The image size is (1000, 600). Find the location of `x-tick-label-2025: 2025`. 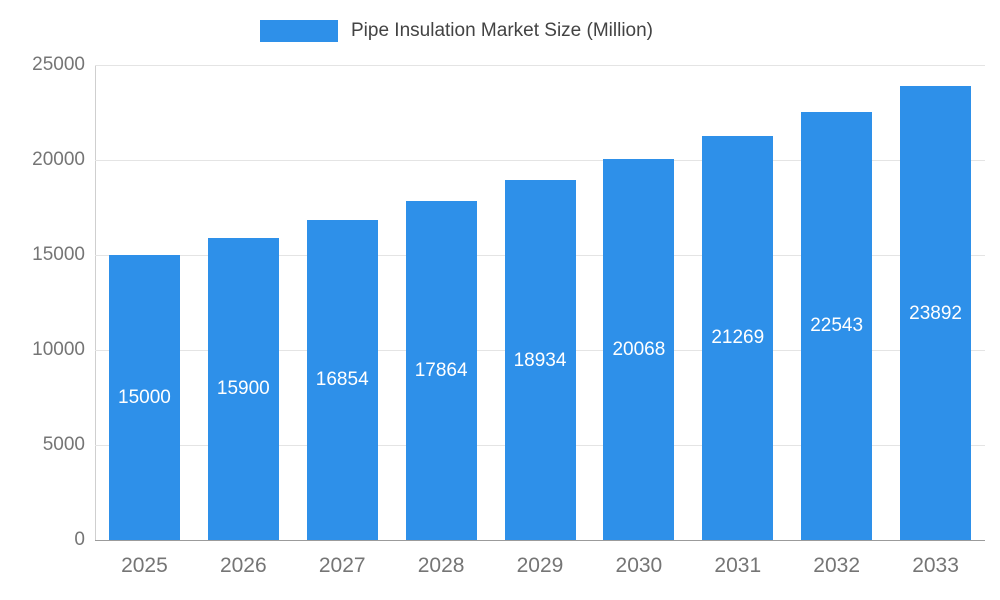

x-tick-label-2025: 2025 is located at coordinates (144, 565).